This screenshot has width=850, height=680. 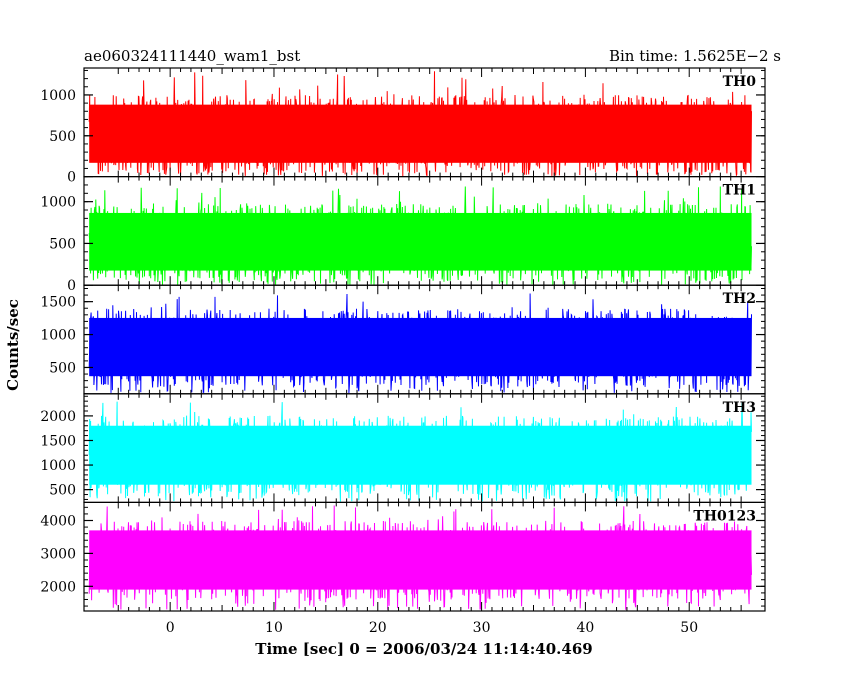 What do you see at coordinates (420, 241) in the screenshot?
I see `series-band-th1` at bounding box center [420, 241].